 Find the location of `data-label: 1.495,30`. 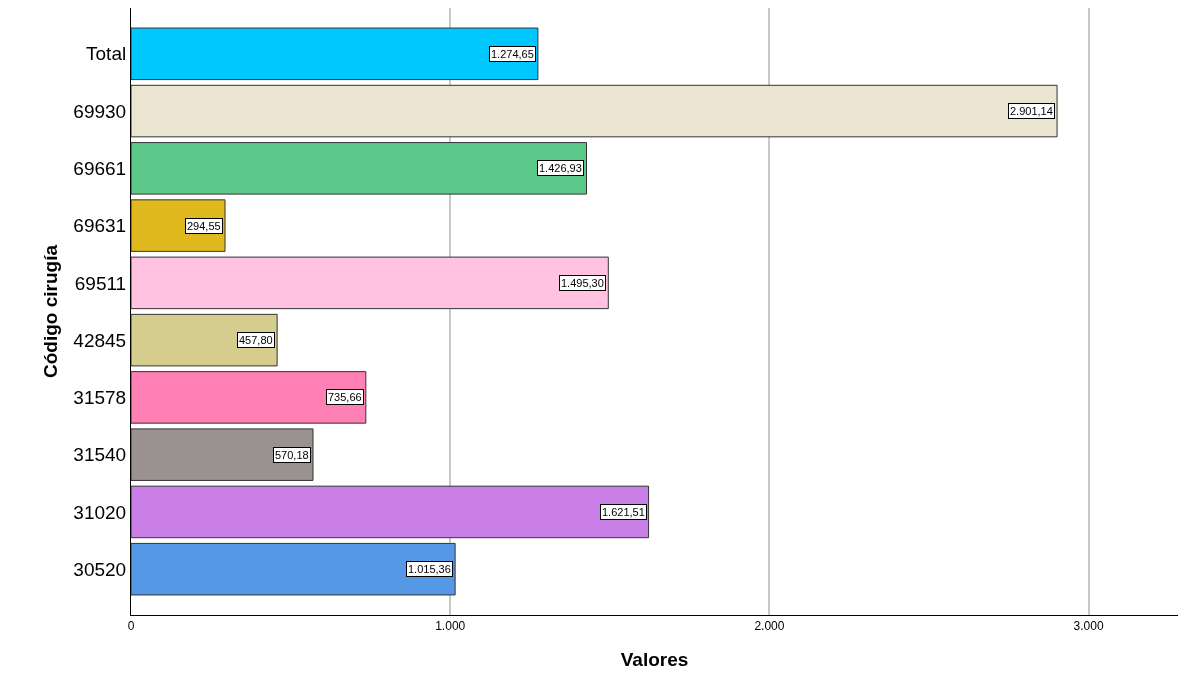

data-label: 1.495,30 is located at coordinates (582, 283).